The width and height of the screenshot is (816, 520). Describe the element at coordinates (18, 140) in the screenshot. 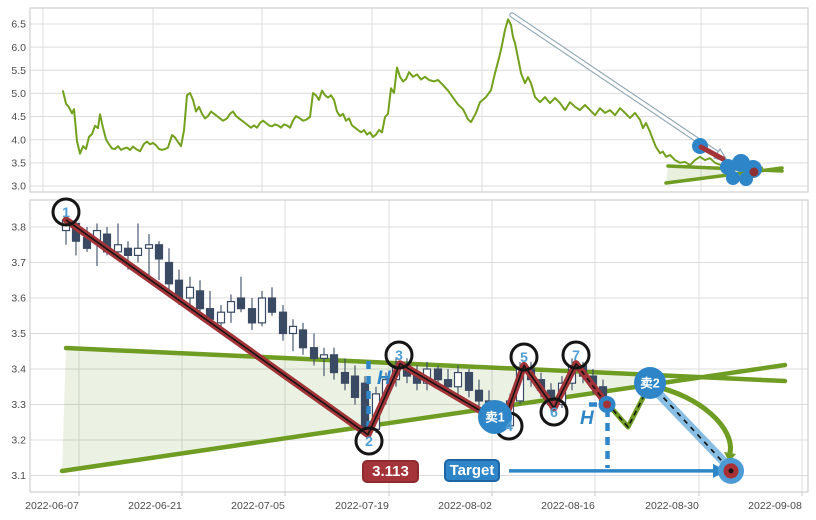

I see `y-axis-tick-label: 4.0` at that location.